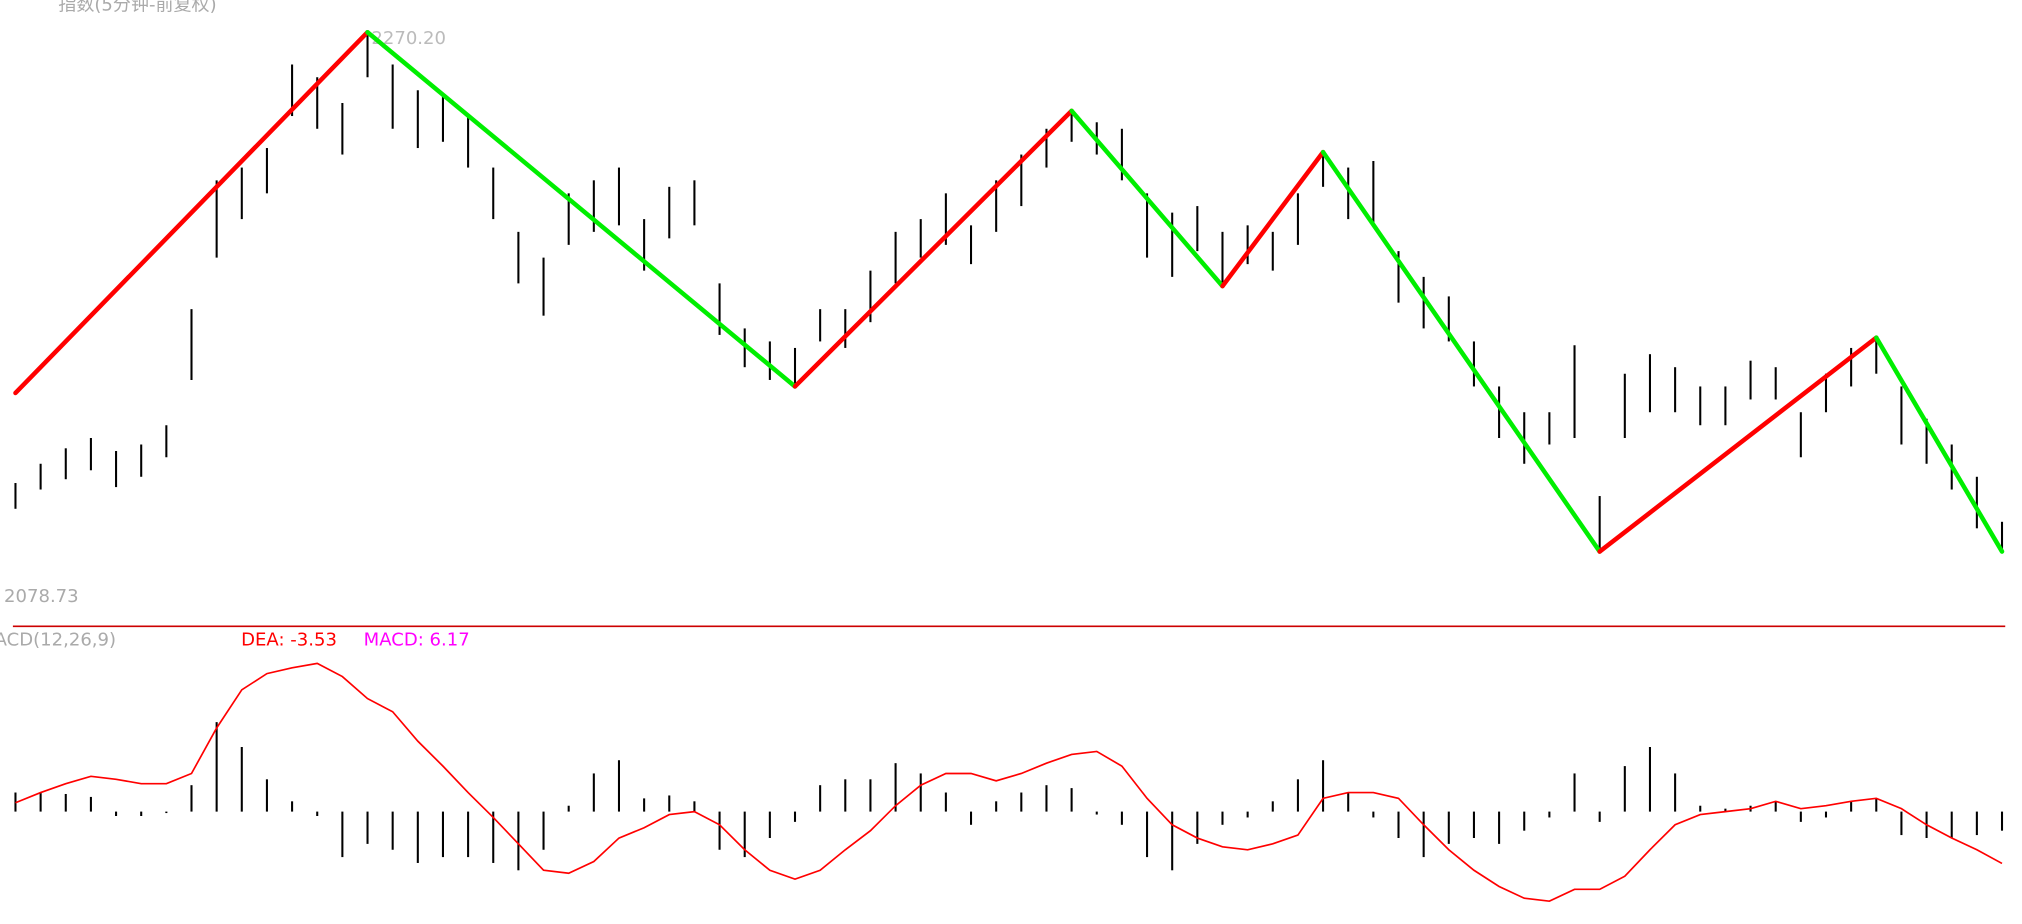 The height and width of the screenshot is (924, 2022). I want to click on chart-title: 指数(5分钟-前复权), so click(137, 7).